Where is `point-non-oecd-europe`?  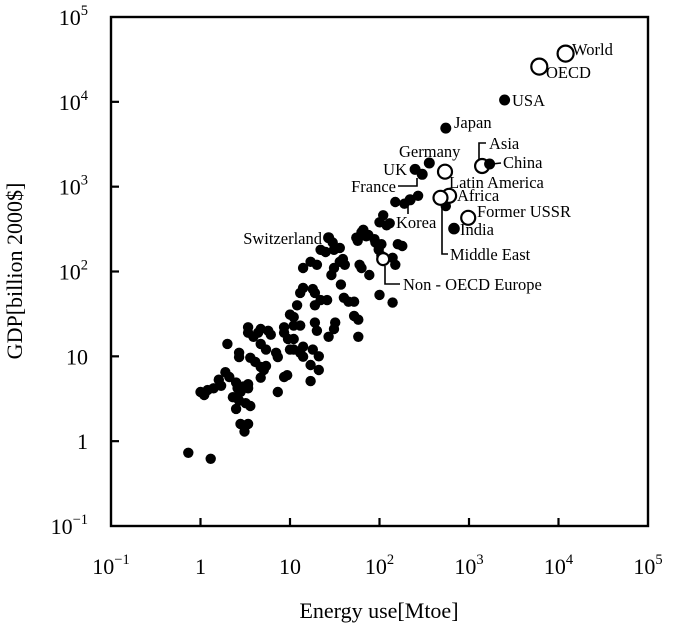 point-non-oecd-europe is located at coordinates (383, 259).